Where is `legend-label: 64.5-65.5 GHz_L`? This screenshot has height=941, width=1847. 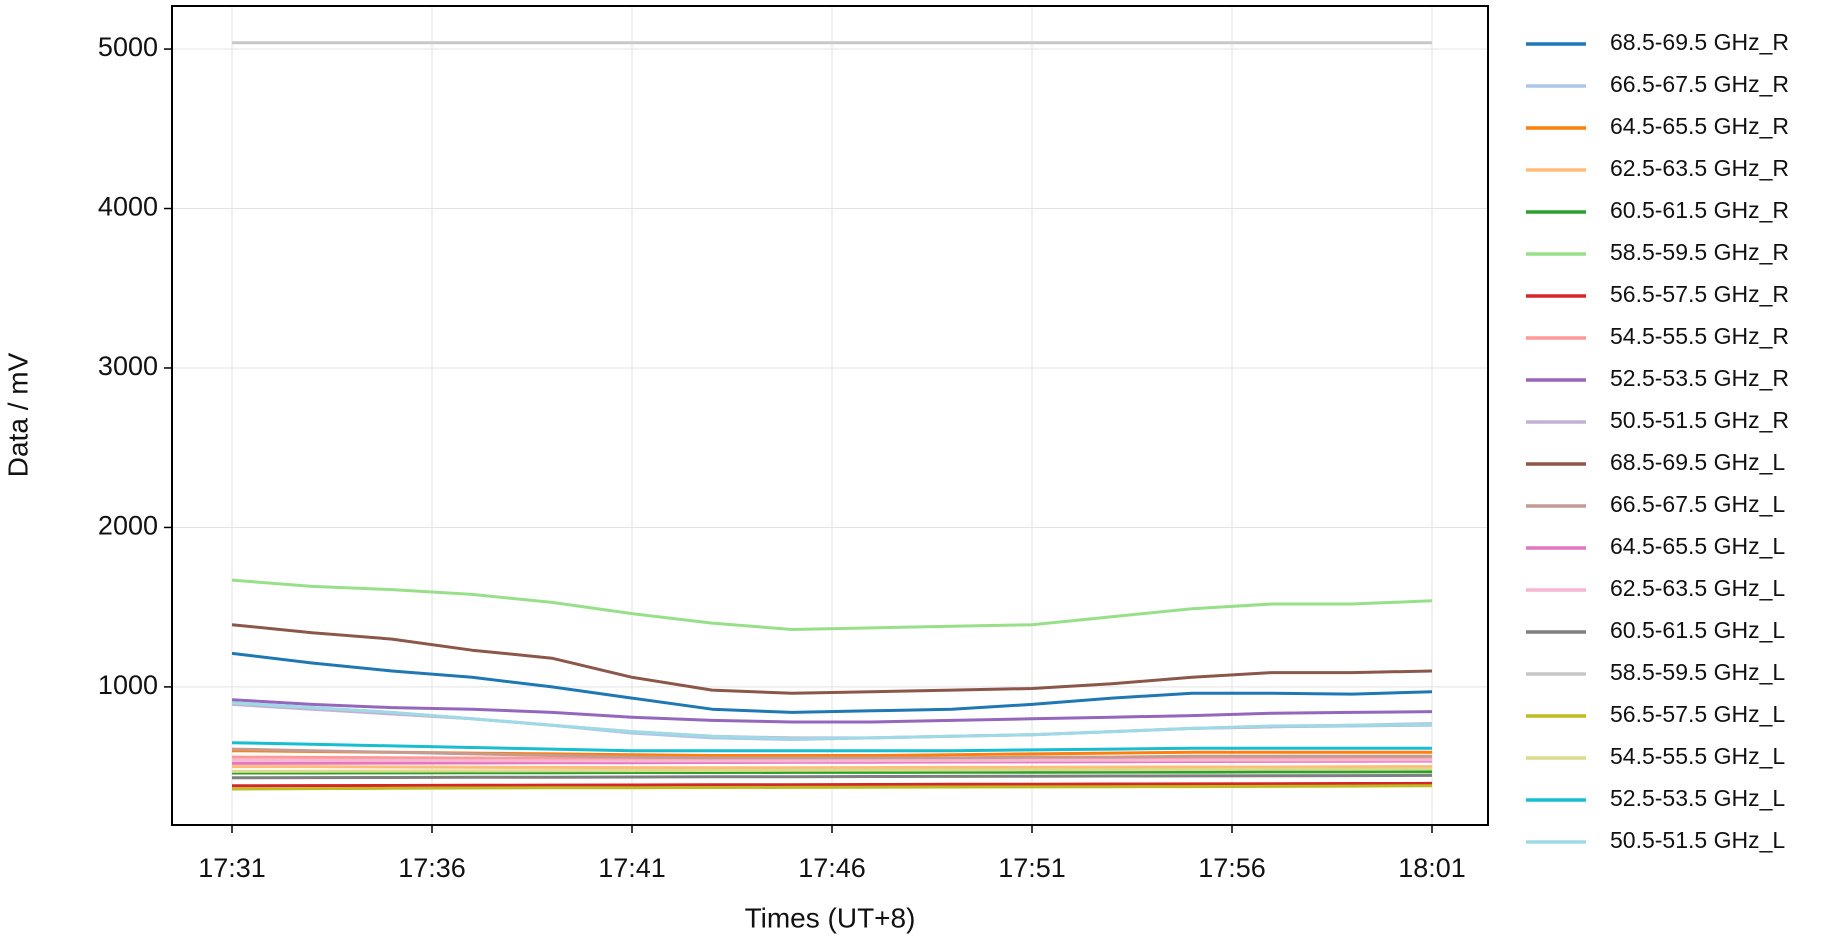 legend-label: 64.5-65.5 GHz_L is located at coordinates (1697, 546).